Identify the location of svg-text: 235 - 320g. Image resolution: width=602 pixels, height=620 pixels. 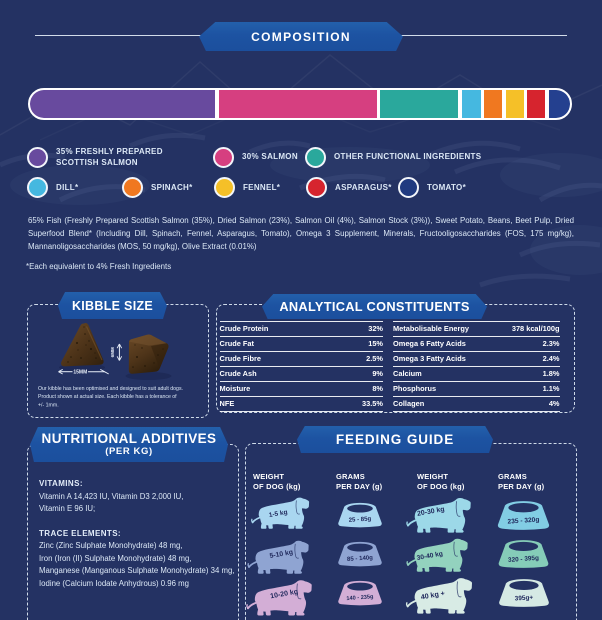
(523, 520).